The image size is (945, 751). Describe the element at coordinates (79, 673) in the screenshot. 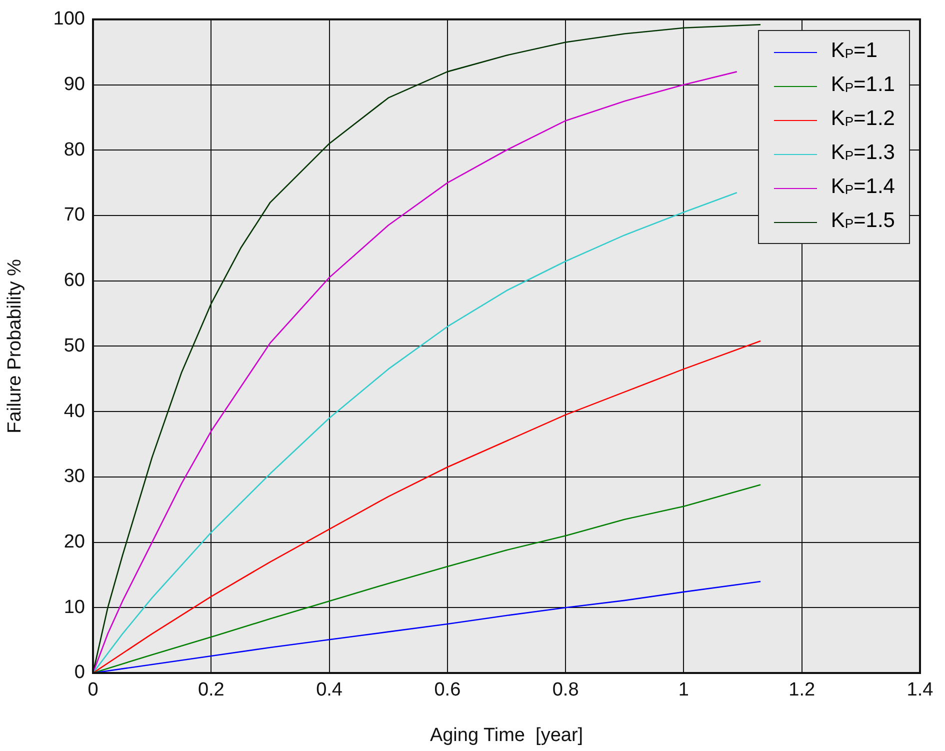

I see `y-tick-label: 0` at that location.